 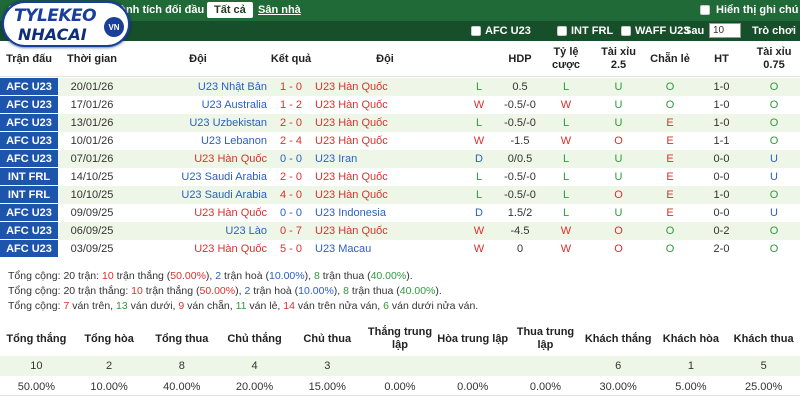 I want to click on table-cell: 07/01/26, so click(x=92, y=159).